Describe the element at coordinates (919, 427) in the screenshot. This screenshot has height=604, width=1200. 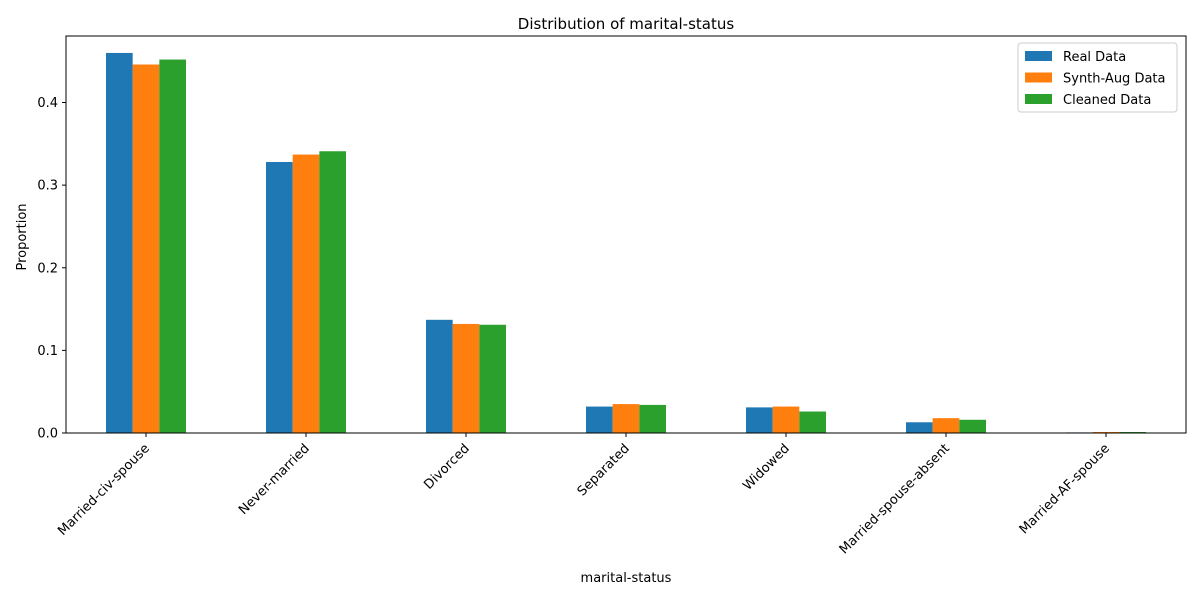
I see `bar-real-data-married-spouse-absent` at that location.